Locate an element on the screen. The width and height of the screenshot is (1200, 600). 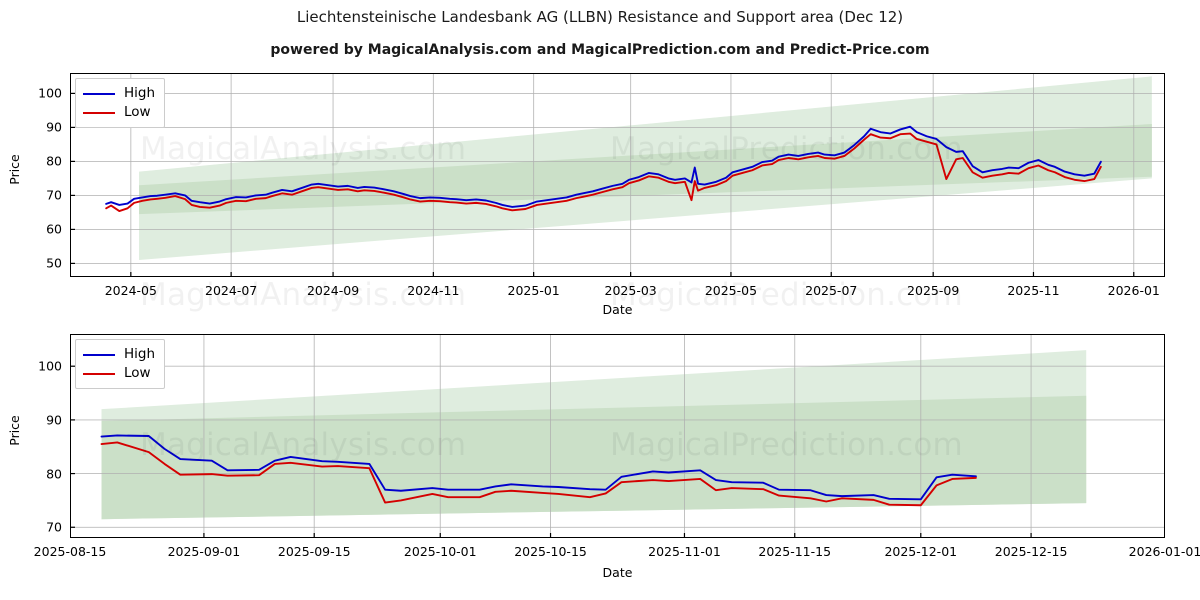
chart-top-ylabel: Price is located at coordinates (14, 169).